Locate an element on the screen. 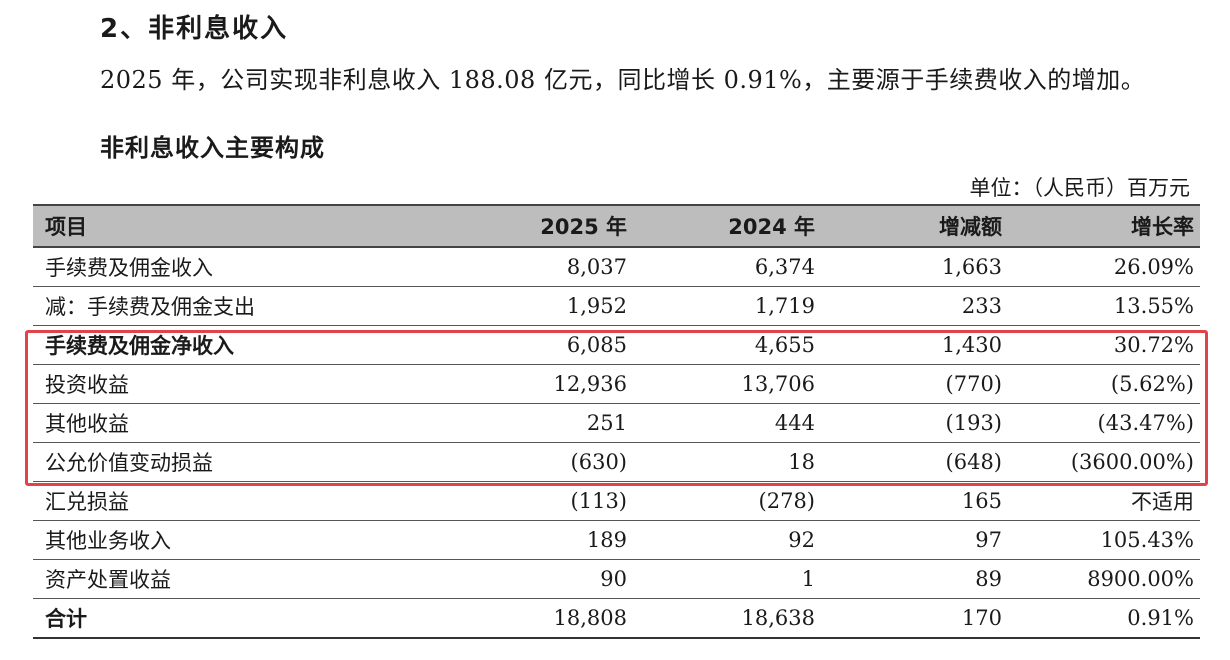  row-change: 233 is located at coordinates (914, 306).